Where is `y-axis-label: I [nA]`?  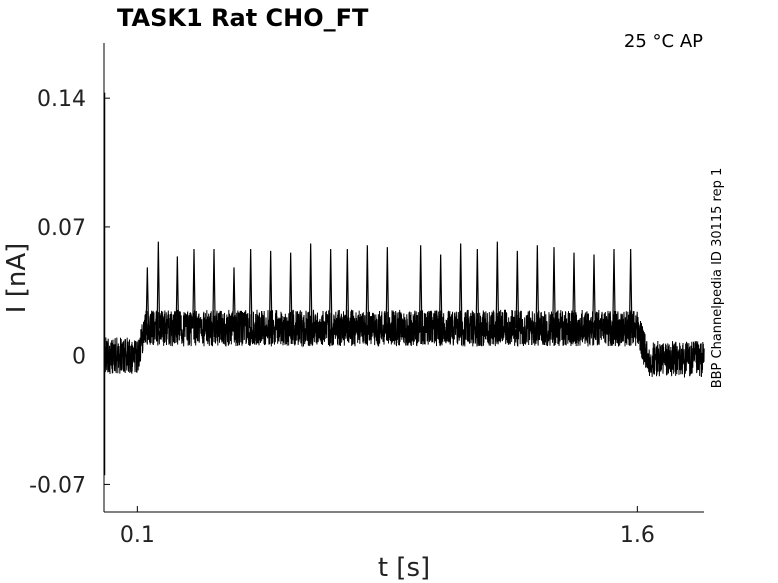 y-axis-label: I [nA] is located at coordinates (17, 278).